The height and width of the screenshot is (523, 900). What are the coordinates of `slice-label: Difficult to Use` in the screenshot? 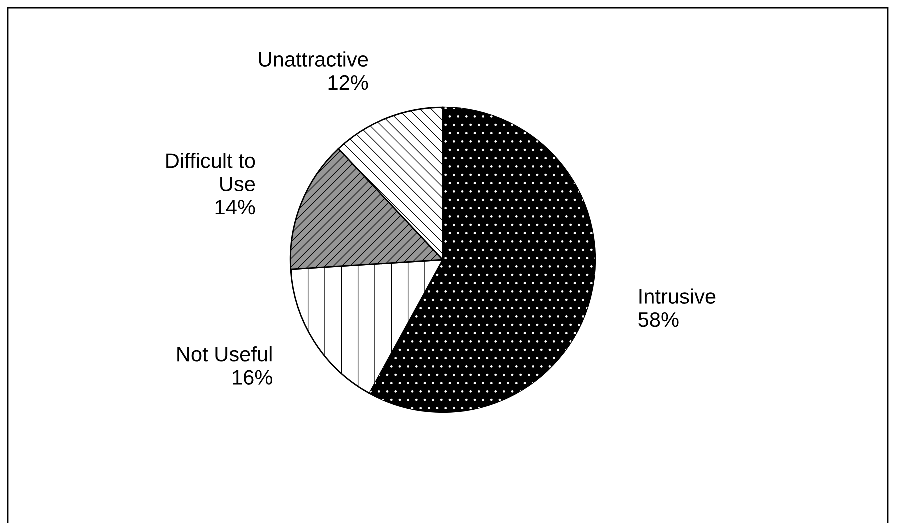 It's located at (211, 172).